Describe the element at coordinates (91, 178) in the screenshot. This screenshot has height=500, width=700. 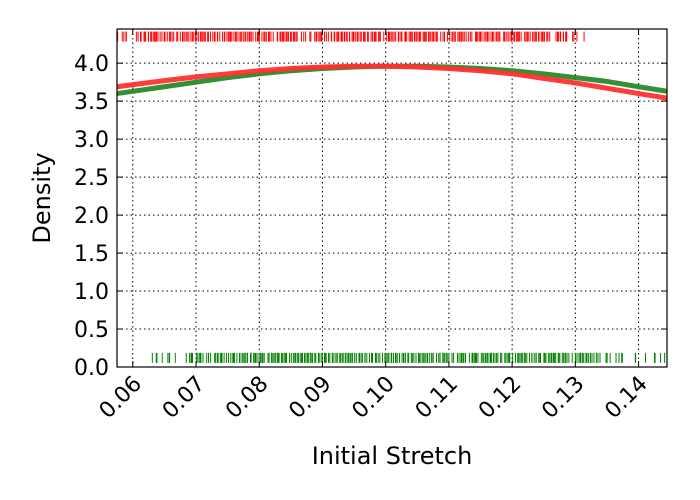
I see `y-tick-label: 2.5` at that location.